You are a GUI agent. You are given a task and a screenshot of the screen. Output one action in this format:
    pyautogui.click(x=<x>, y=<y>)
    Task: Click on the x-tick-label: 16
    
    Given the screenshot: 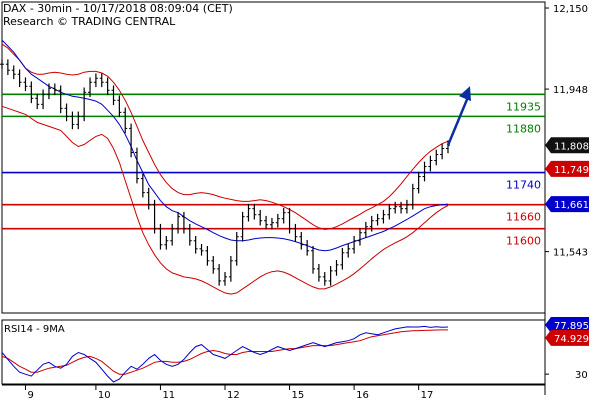 What is the action you would take?
    pyautogui.click(x=362, y=395)
    